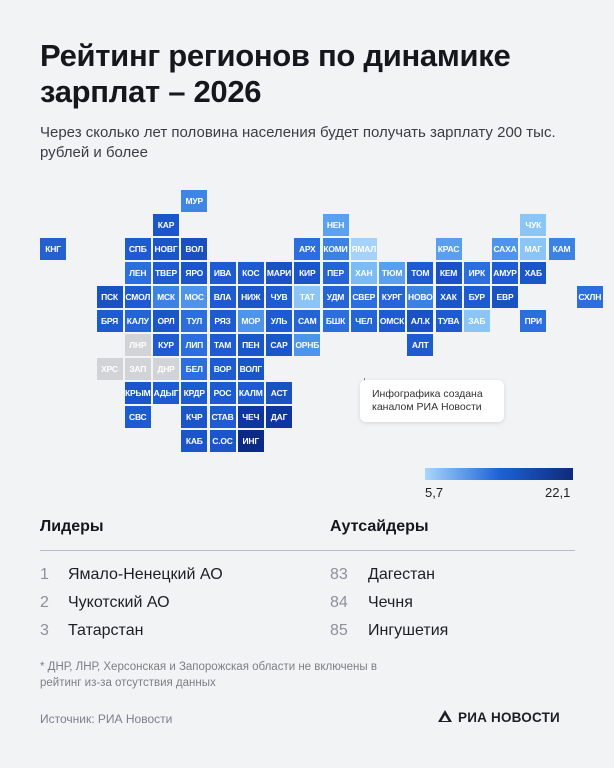 The image size is (614, 768). What do you see at coordinates (222, 297) in the screenshot?
I see `region-tile: ВЛА` at bounding box center [222, 297].